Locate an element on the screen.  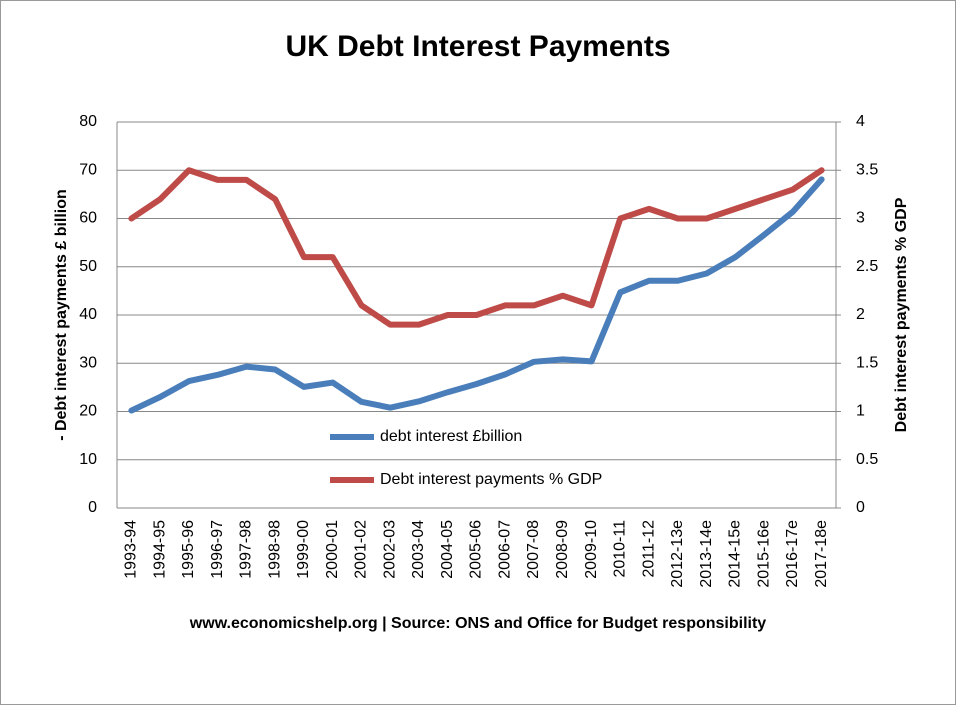
x-tick-label: 2006-07 is located at coordinates (504, 549).